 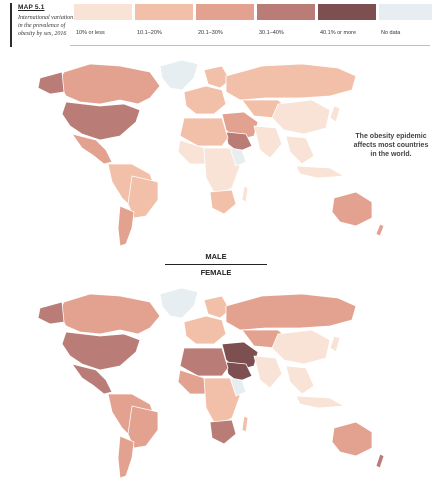 What do you see at coordinates (225, 24) in the screenshot?
I see `legend-item-3: 20.1–30%` at bounding box center [225, 24].